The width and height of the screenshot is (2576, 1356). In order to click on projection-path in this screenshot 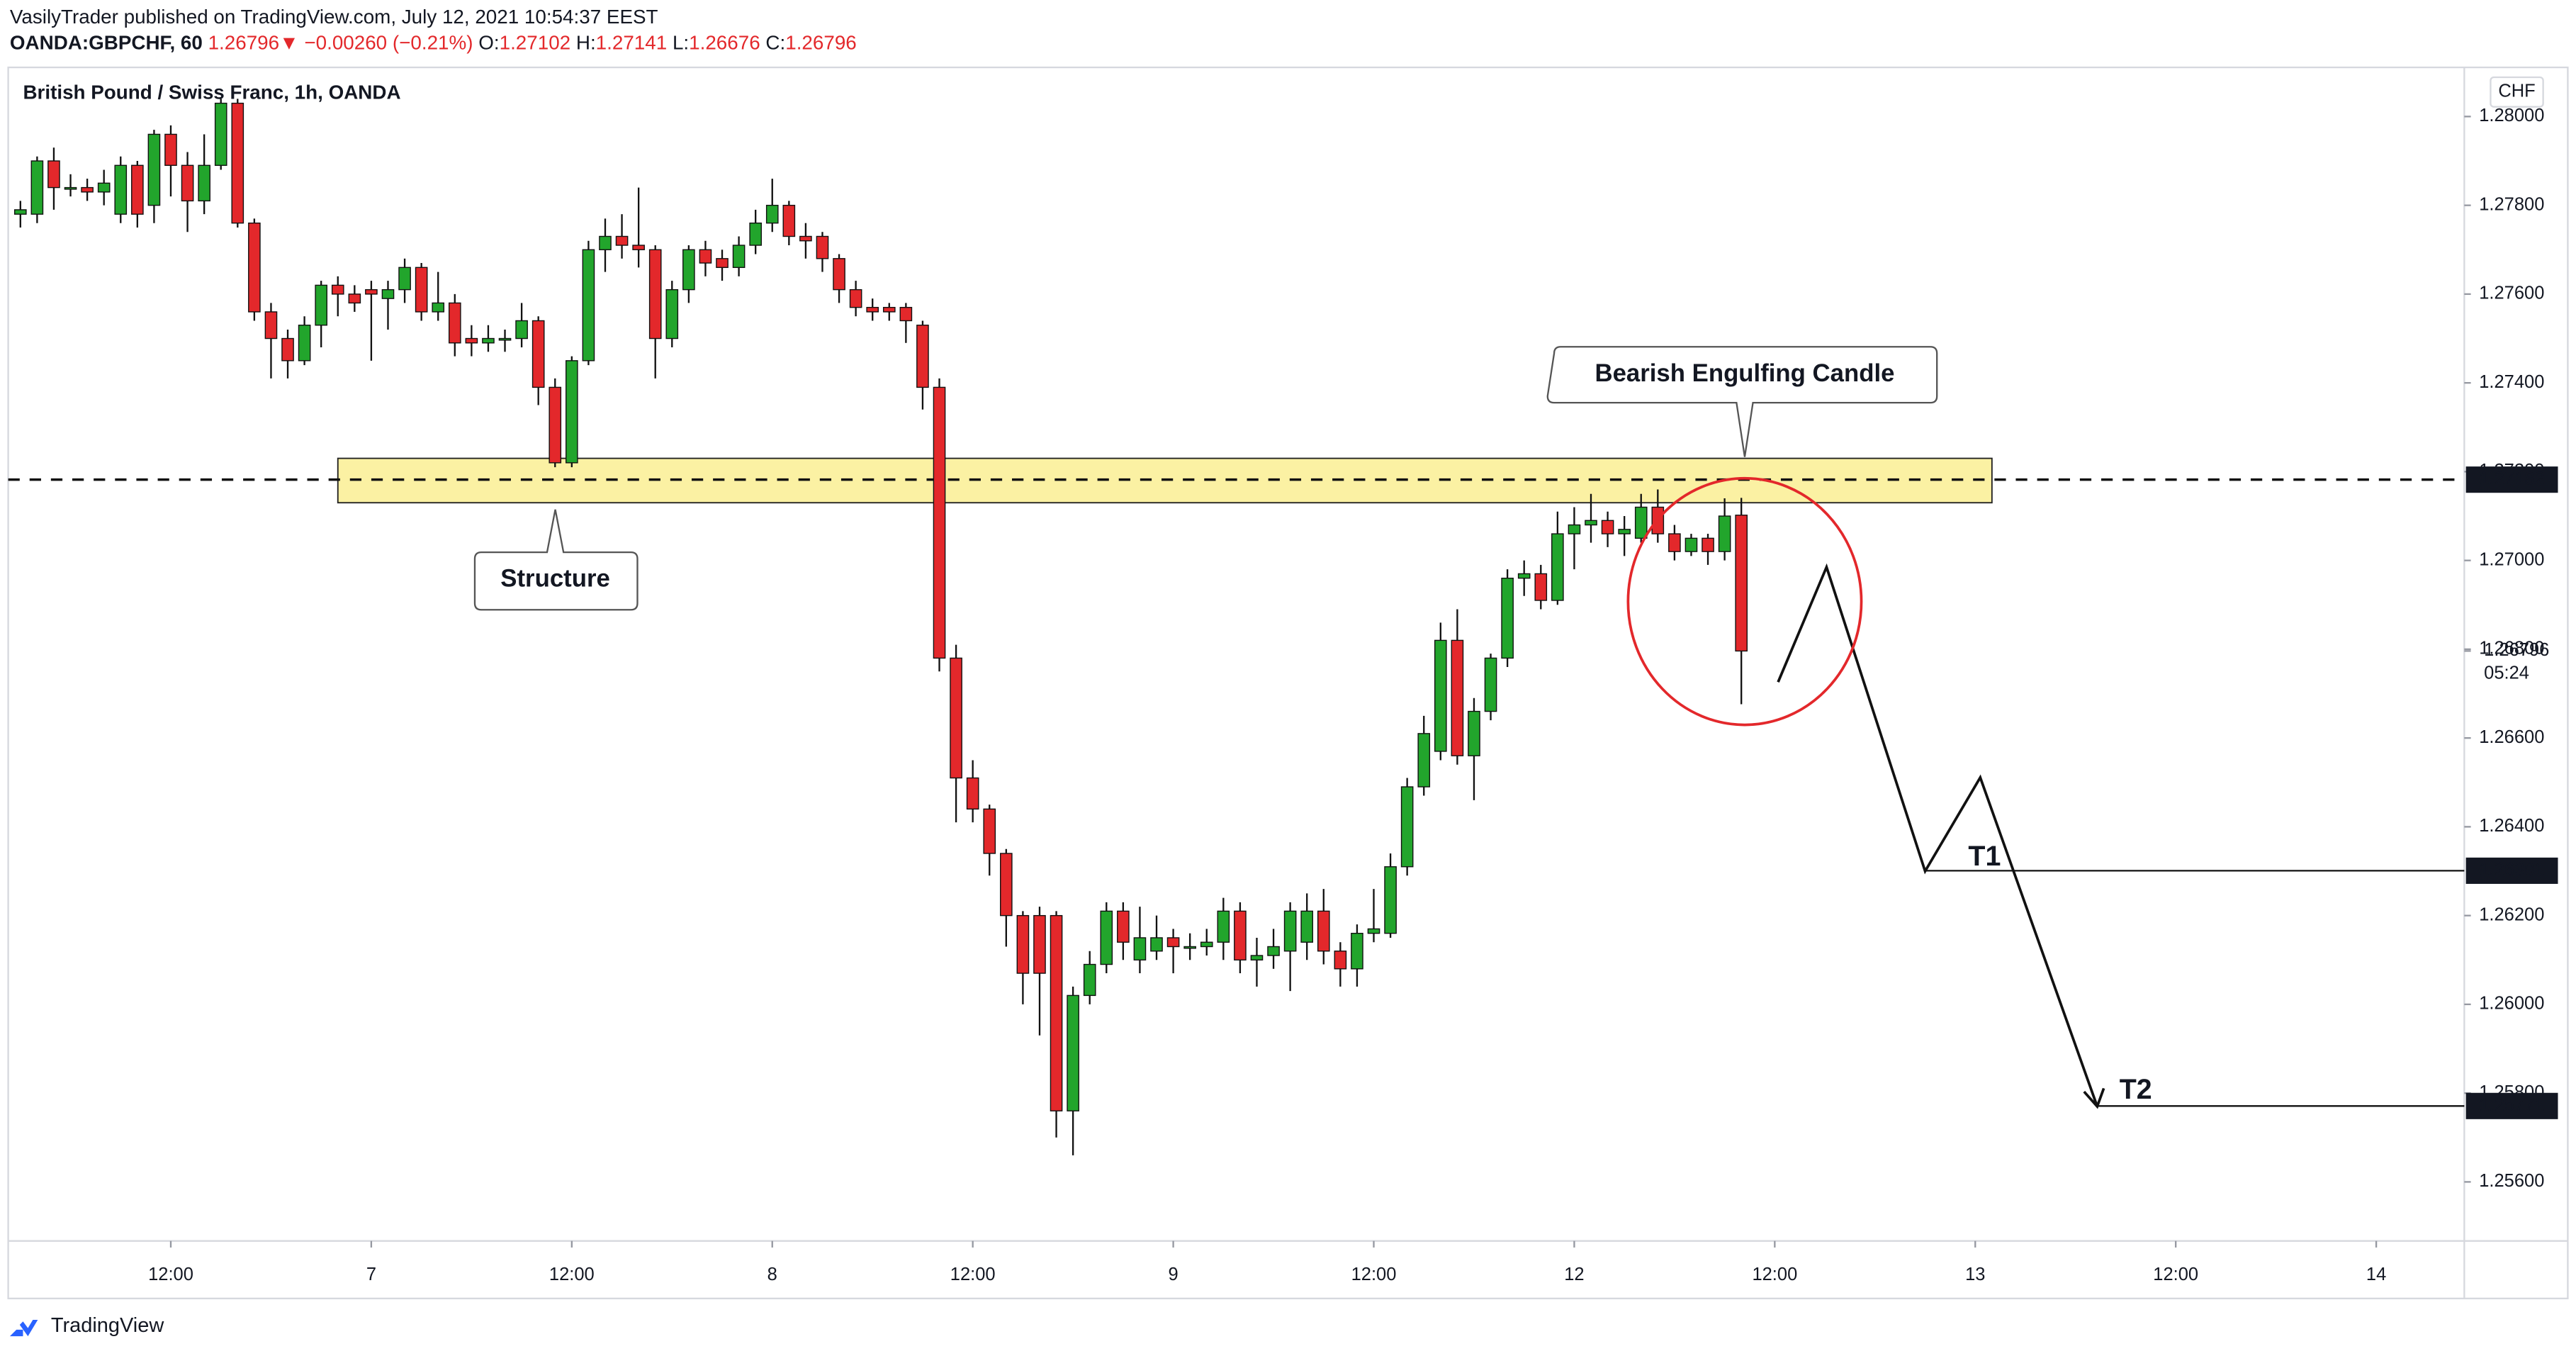, I will do `click(1938, 835)`.